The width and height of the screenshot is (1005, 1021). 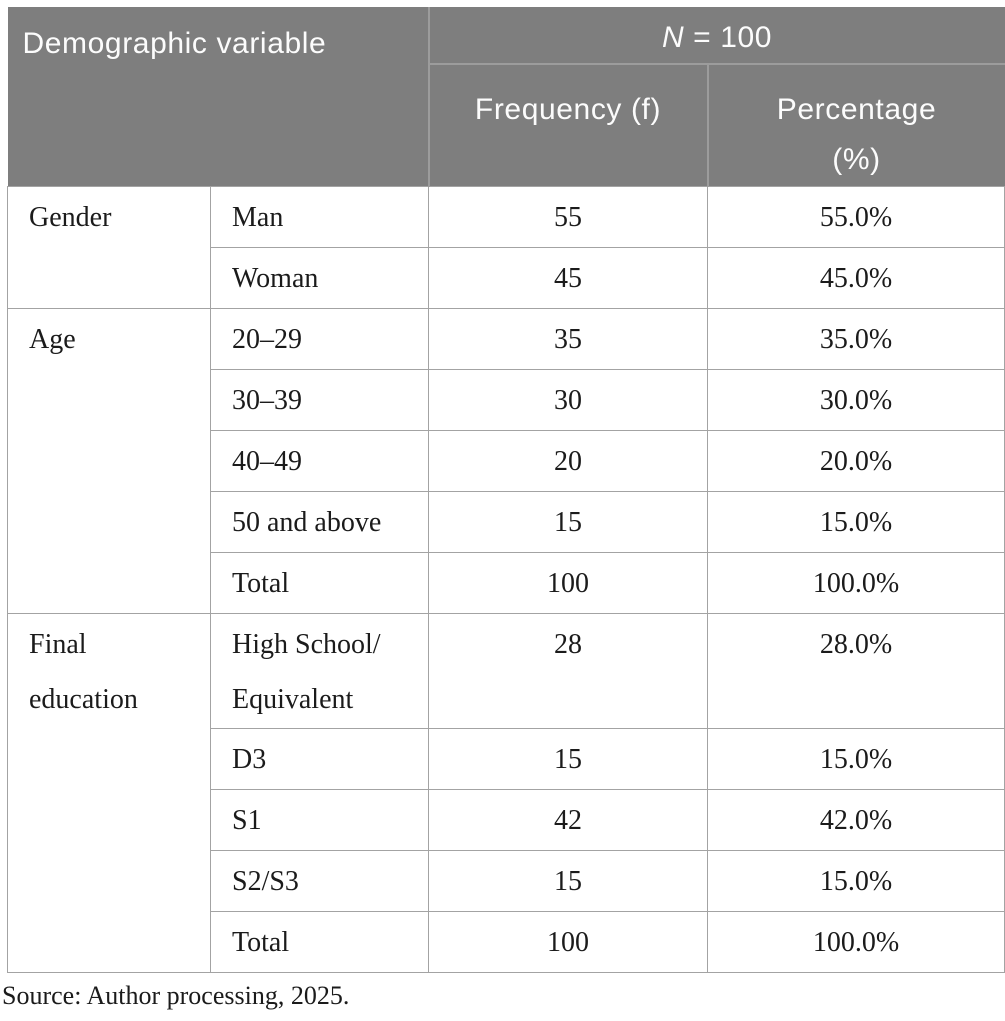 What do you see at coordinates (568, 217) in the screenshot?
I see `frequency-cell: 55` at bounding box center [568, 217].